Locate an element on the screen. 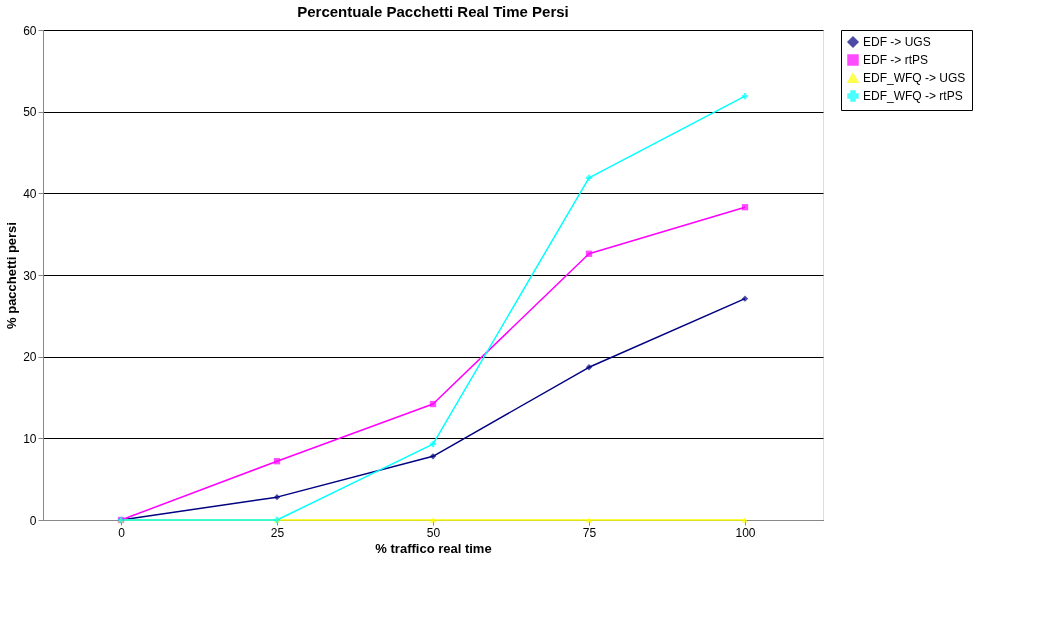 This screenshot has width=1058, height=623. legend-label: EDF_WFQ -> rtPS is located at coordinates (913, 96).